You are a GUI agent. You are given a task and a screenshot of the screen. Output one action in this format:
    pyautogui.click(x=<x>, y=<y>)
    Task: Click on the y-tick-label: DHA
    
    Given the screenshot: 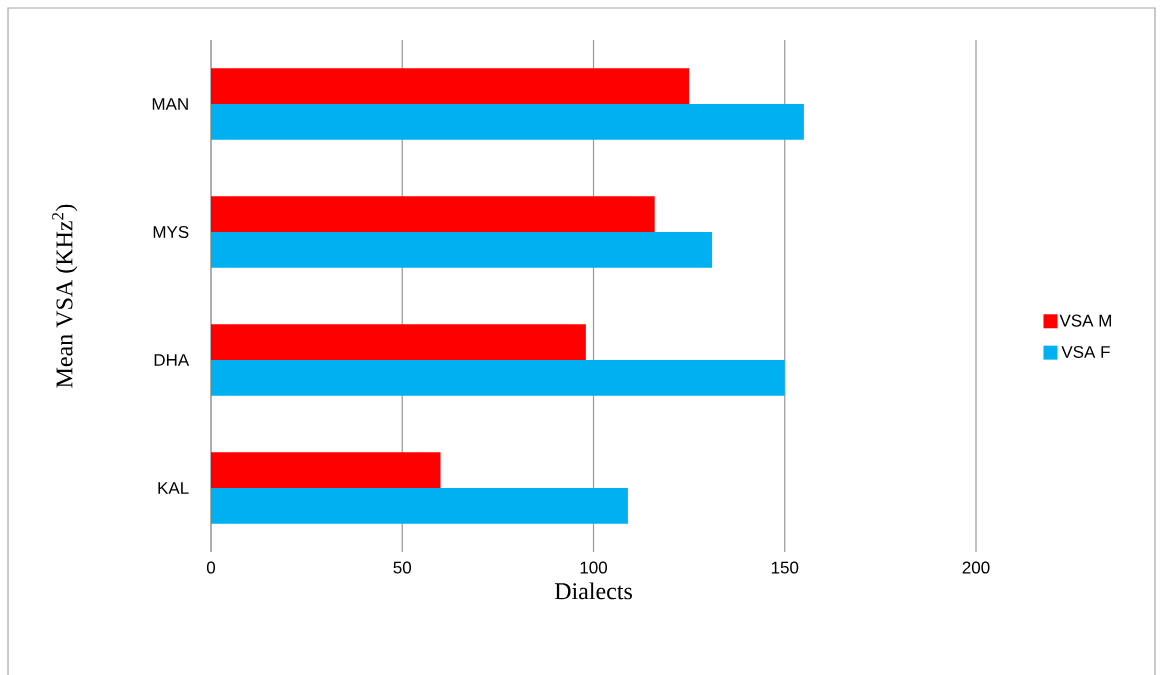 What is the action you would take?
    pyautogui.click(x=172, y=360)
    